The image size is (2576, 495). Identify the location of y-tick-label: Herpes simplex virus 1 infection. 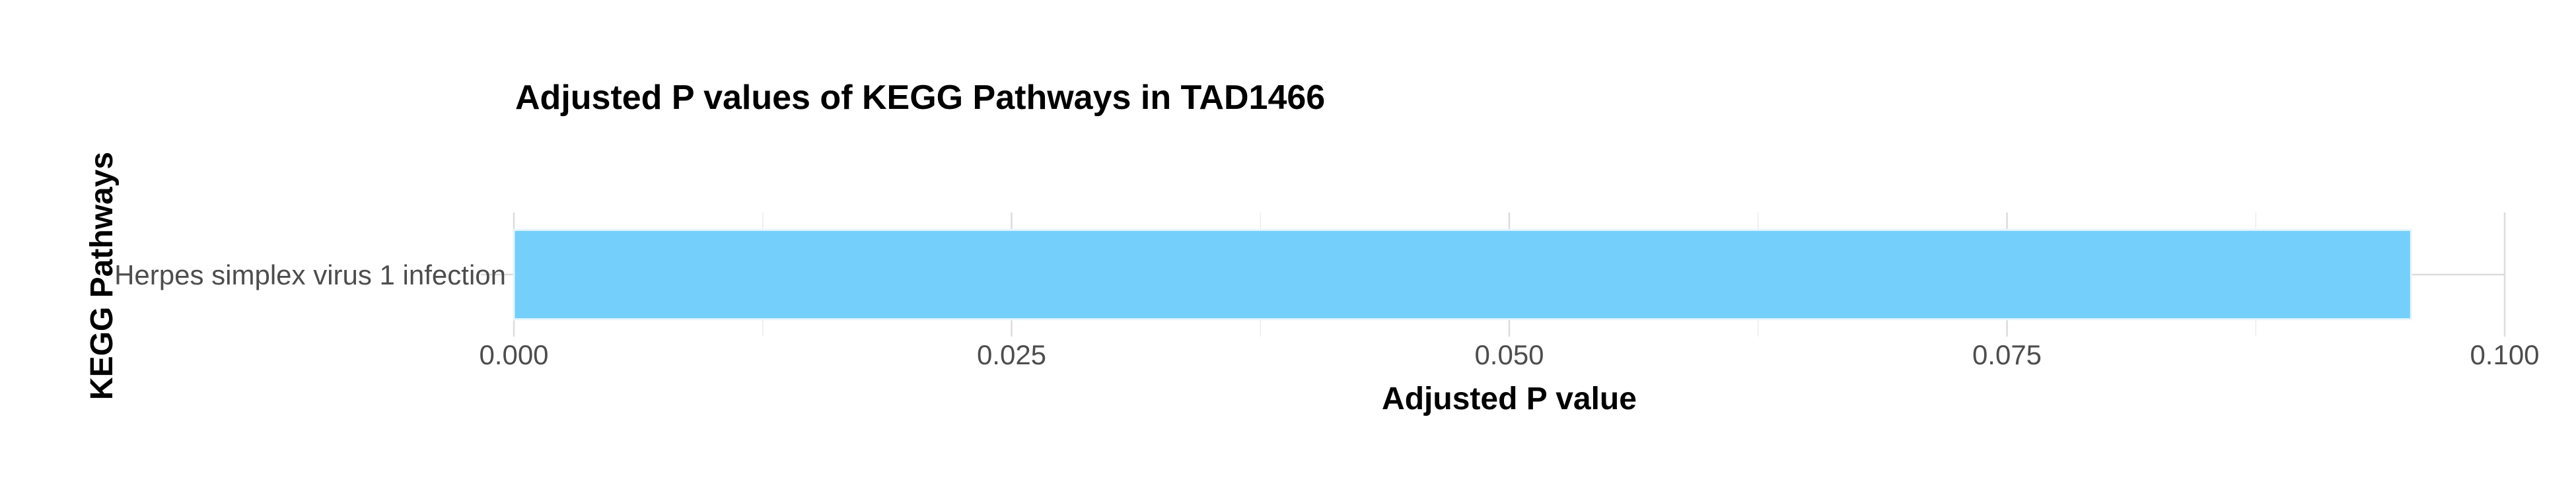
(310, 274).